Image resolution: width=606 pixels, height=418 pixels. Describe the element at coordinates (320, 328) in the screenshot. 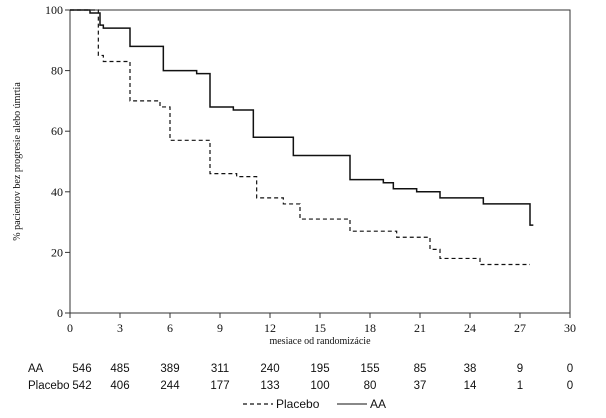

I see `x-tick-label: 15` at that location.